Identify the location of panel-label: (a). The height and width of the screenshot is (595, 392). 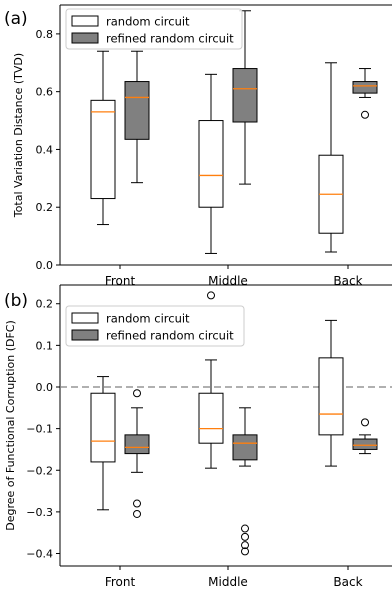
(16, 19).